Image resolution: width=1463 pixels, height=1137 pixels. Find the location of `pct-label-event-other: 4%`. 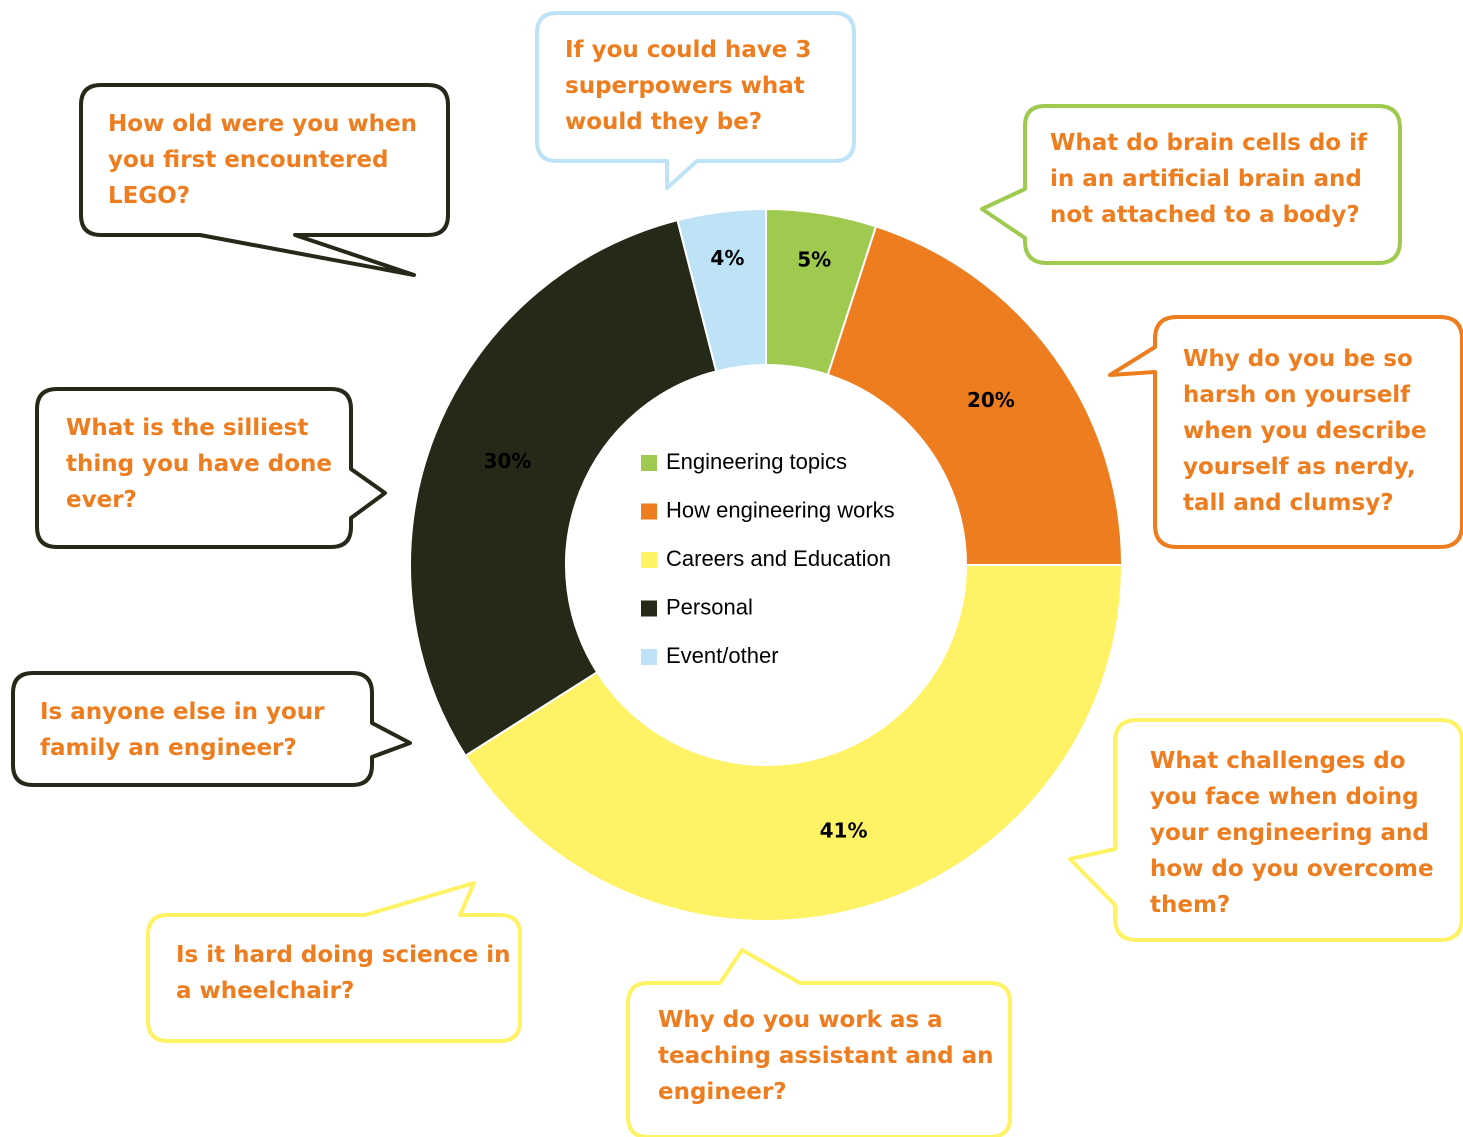

pct-label-event-other: 4% is located at coordinates (727, 258).